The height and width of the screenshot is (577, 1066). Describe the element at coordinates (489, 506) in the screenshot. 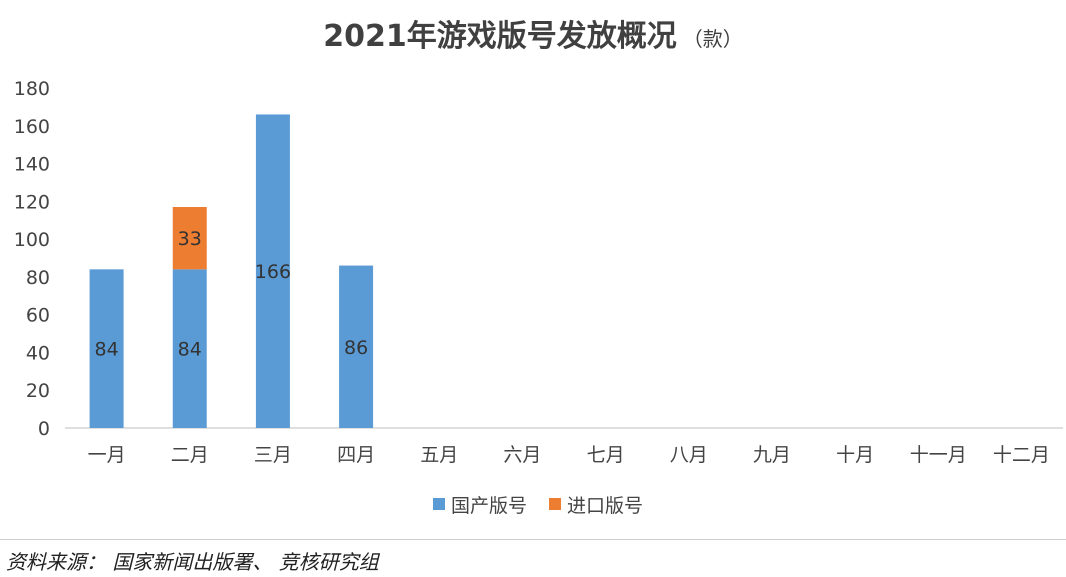

I see `legend-label: 国产版号` at that location.